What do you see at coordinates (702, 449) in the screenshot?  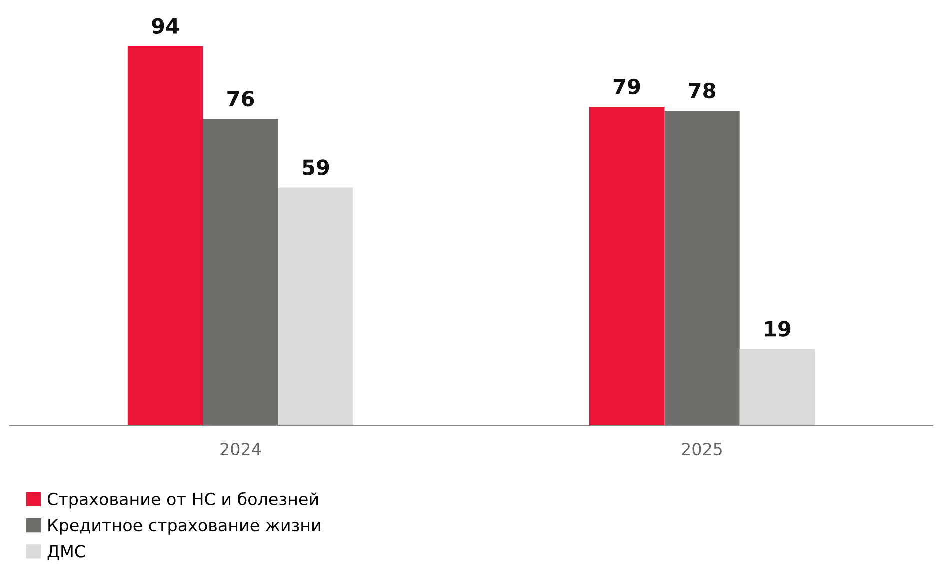 I see `x-tick-label: 2025` at bounding box center [702, 449].